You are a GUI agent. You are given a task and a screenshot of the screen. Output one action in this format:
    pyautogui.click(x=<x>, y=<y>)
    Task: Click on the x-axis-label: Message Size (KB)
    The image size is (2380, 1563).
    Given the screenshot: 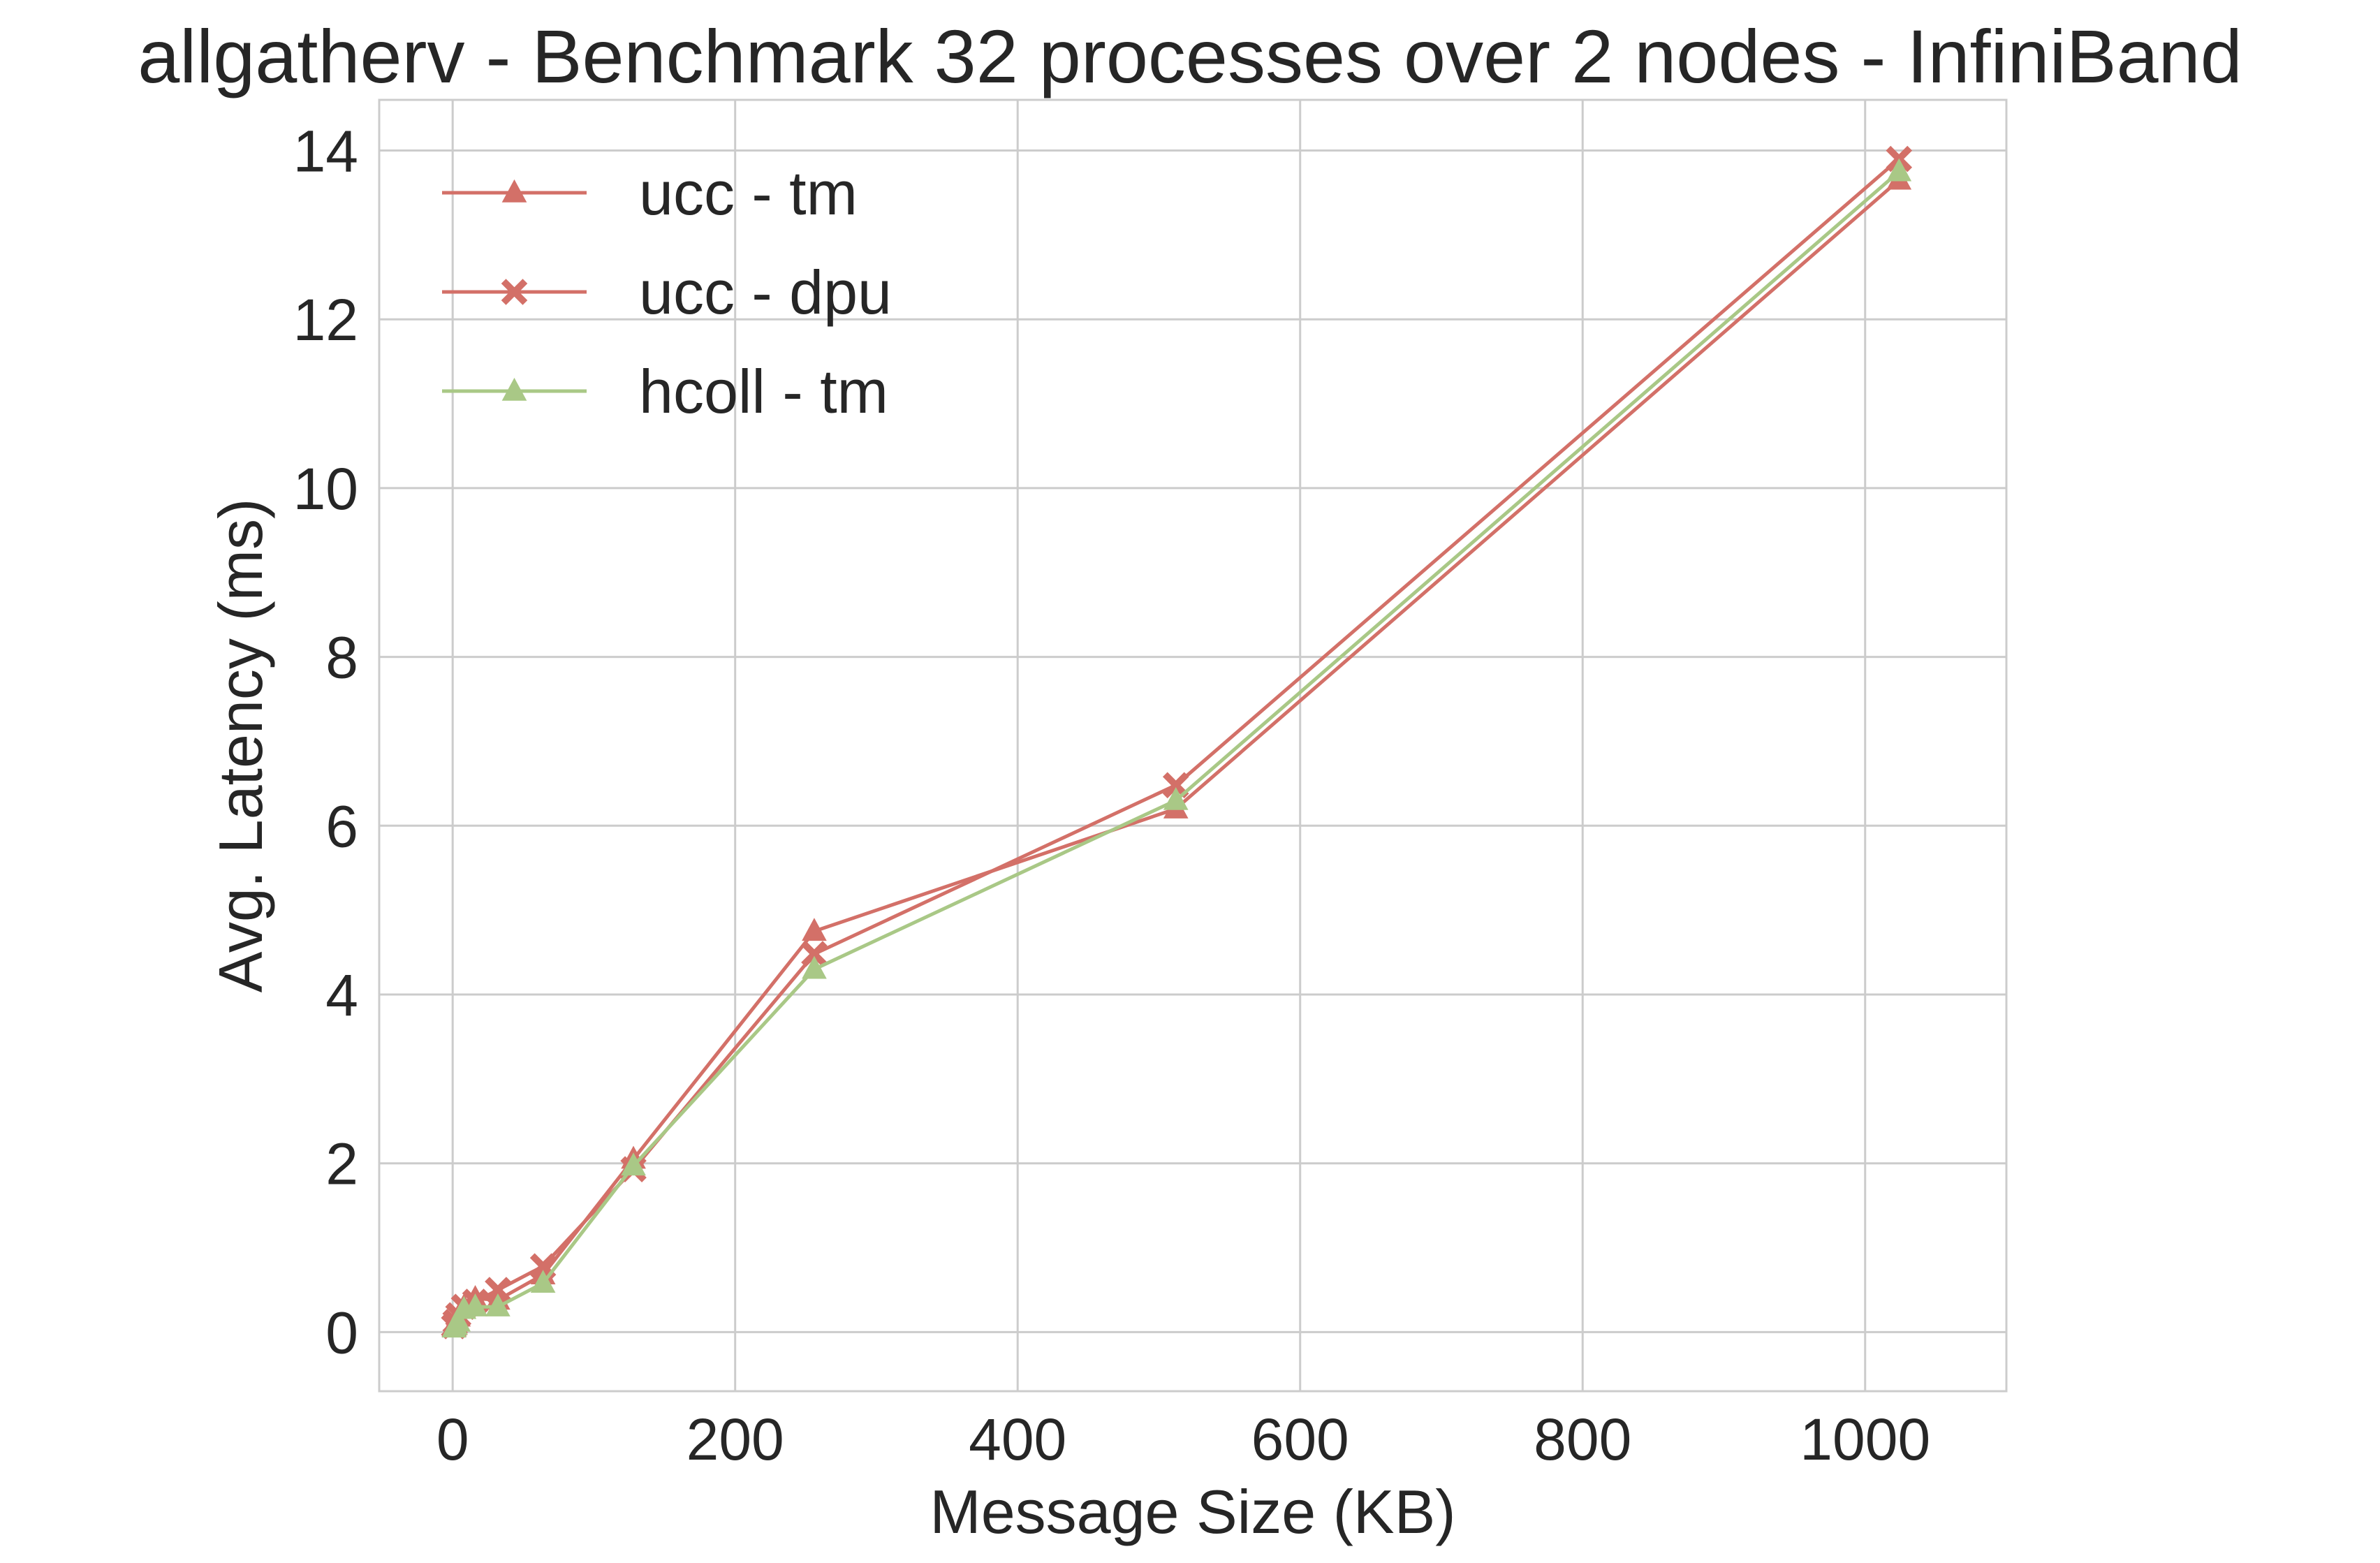 What is the action you would take?
    pyautogui.click(x=1193, y=1511)
    